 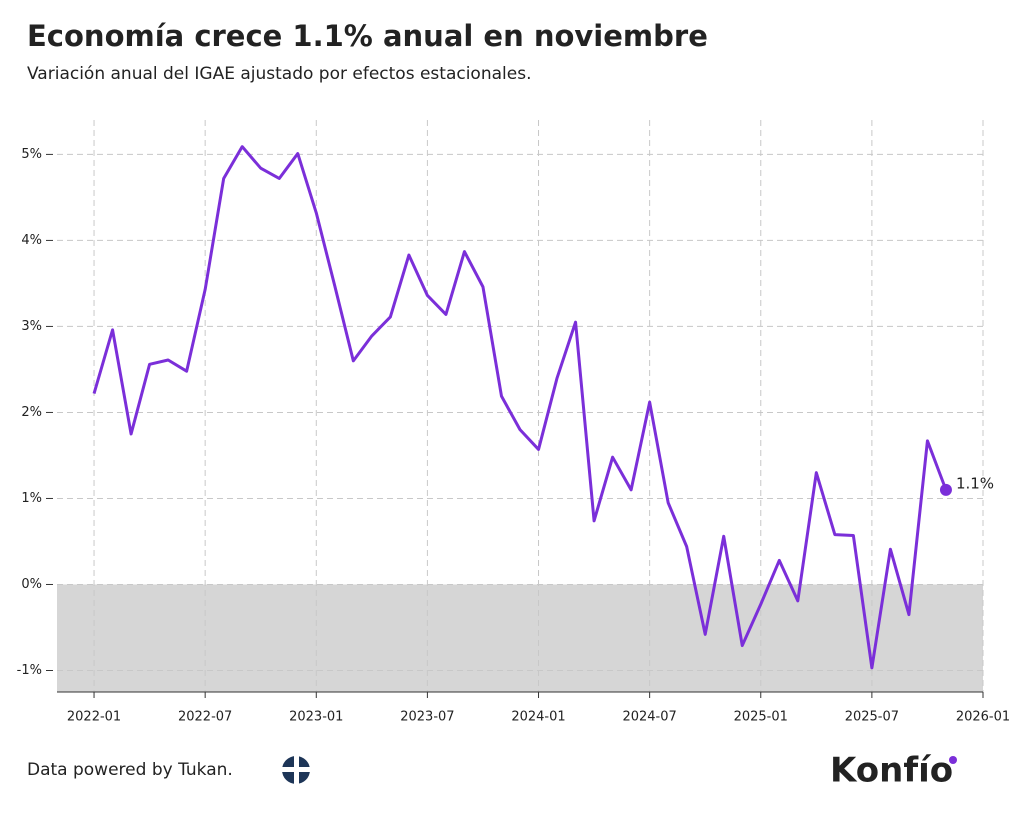 What do you see at coordinates (31, 584) in the screenshot?
I see `y-tick-label: 0%` at bounding box center [31, 584].